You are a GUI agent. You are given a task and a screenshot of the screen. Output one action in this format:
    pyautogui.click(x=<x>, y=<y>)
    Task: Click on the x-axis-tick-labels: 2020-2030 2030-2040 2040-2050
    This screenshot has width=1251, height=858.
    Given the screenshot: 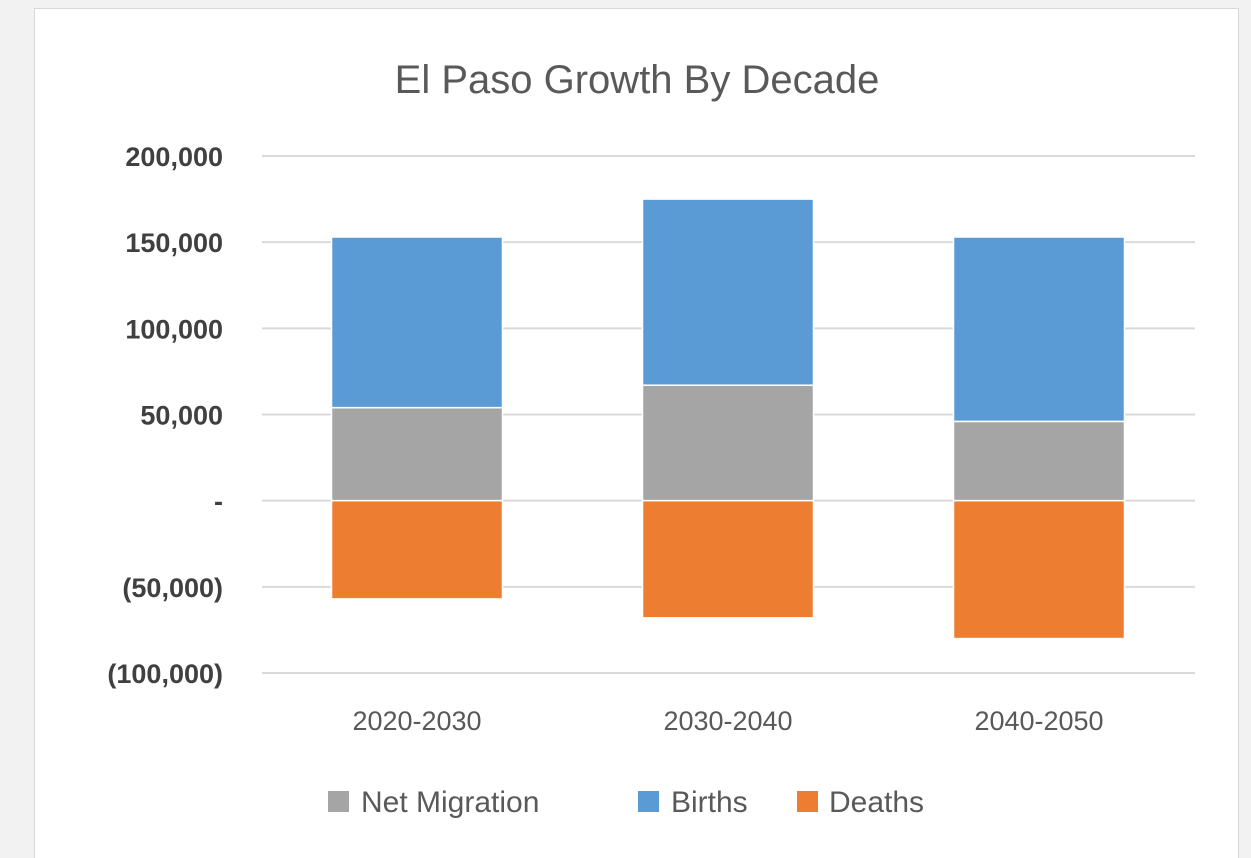 What is the action you would take?
    pyautogui.click(x=727, y=721)
    